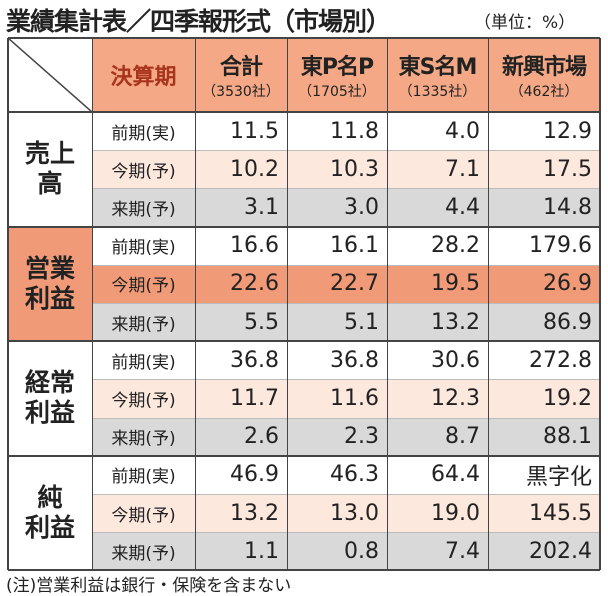  What do you see at coordinates (437, 245) in the screenshot?
I see `value: 28.2` at bounding box center [437, 245].